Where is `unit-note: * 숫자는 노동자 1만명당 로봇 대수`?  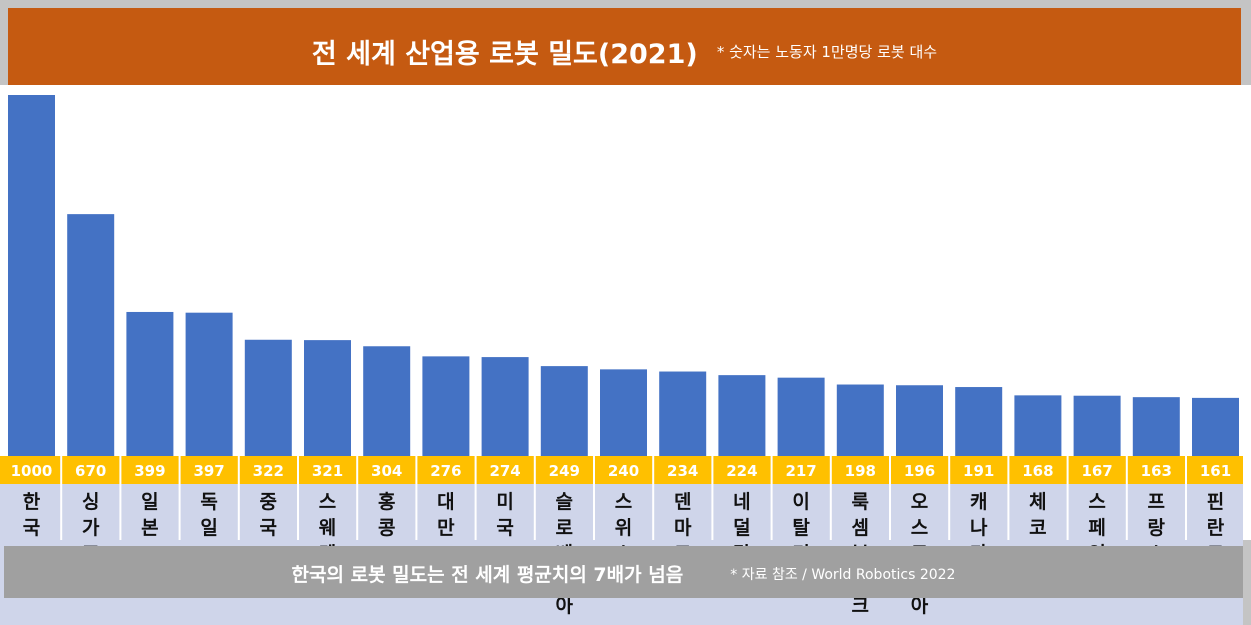
unit-note: * 숫자는 노동자 1만명당 로봇 대수 is located at coordinates (827, 52).